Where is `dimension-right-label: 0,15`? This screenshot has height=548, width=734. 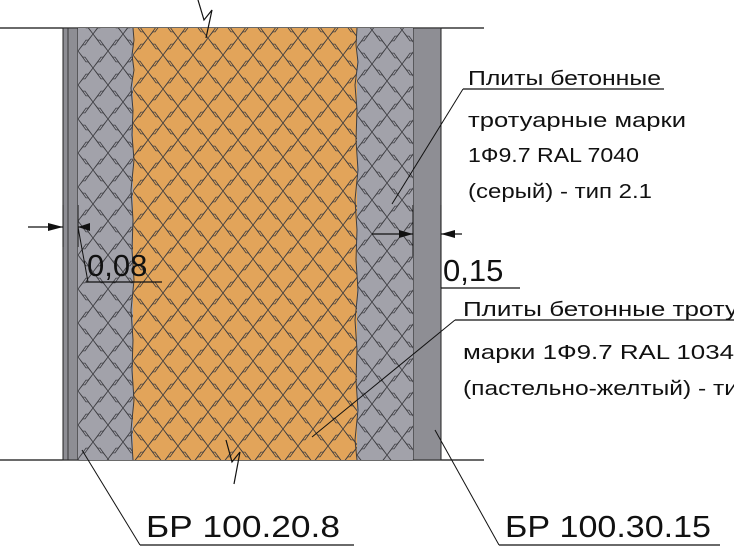 dimension-right-label: 0,15 is located at coordinates (473, 270).